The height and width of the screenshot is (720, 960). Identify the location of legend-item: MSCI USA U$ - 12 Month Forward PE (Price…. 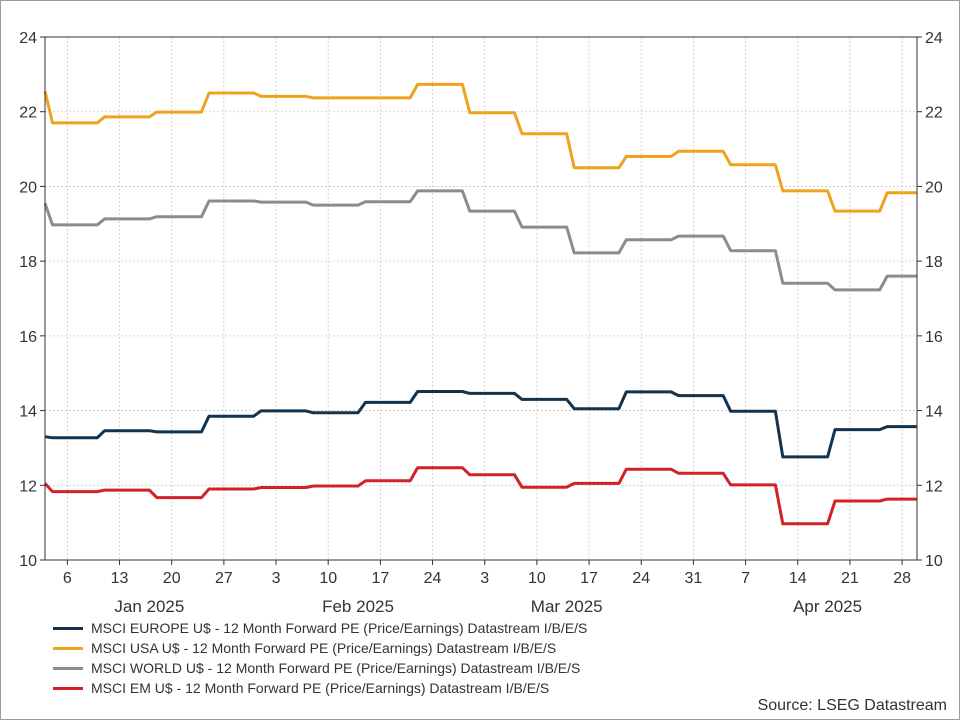
(320, 648).